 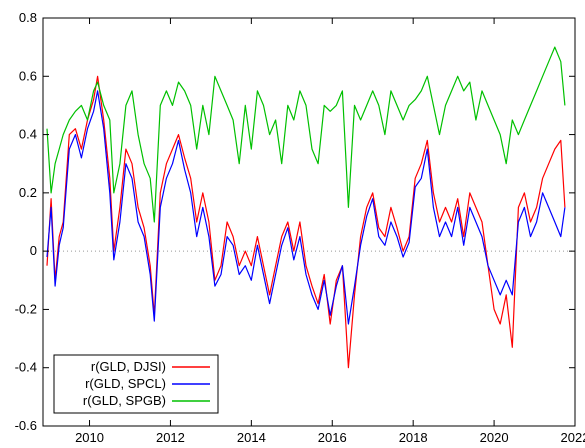 What do you see at coordinates (33, 250) in the screenshot?
I see `y-tick-label: 0` at bounding box center [33, 250].